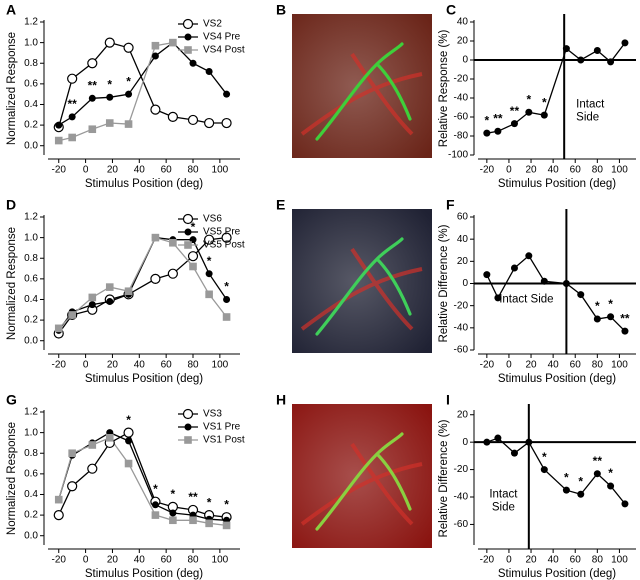 Image resolution: width=640 pixels, height=580 pixels. Describe the element at coordinates (222, 37) in the screenshot. I see `legend-label: VS4 Pre` at that location.